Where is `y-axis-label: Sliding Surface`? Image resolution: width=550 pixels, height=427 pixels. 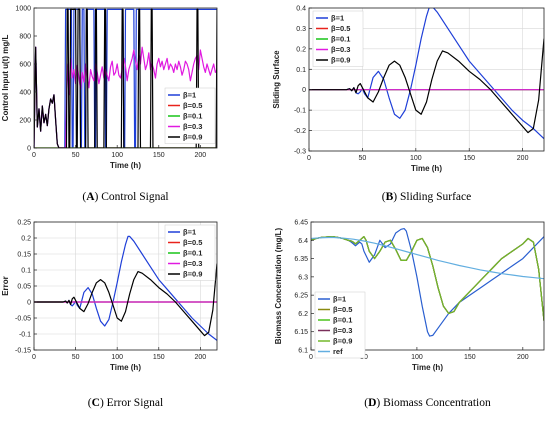
y-axis-label: Sliding Surface is located at coordinates (276, 79).